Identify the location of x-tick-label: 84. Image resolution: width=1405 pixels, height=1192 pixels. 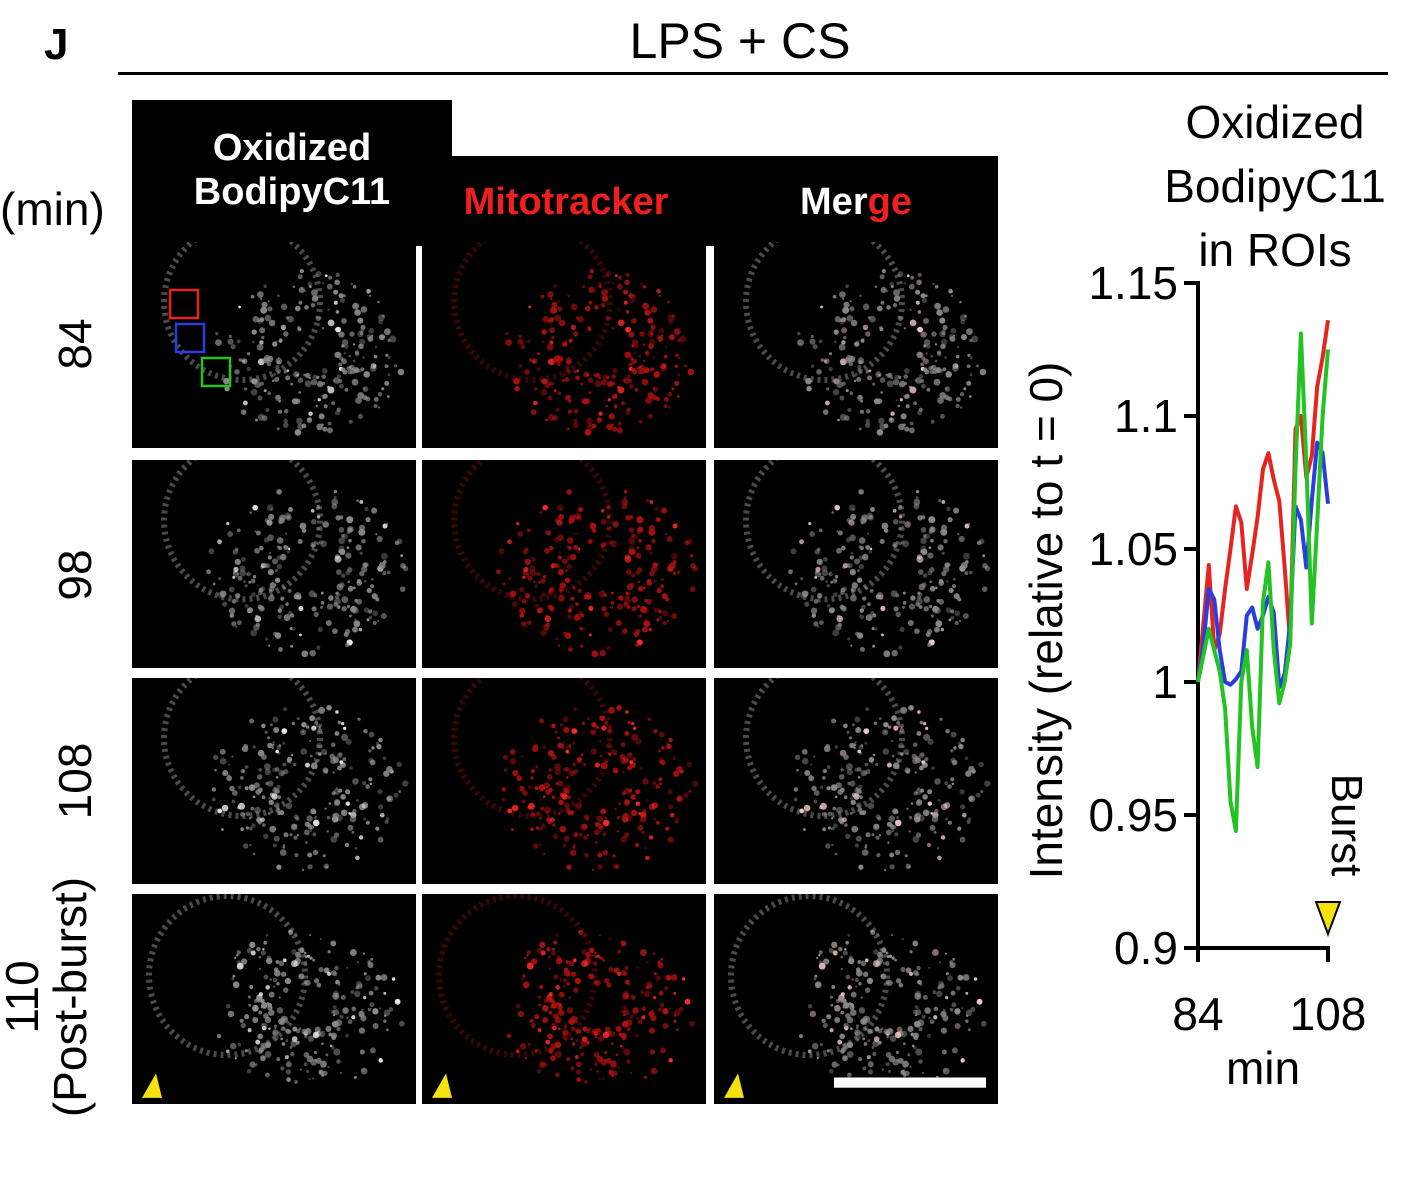
(1197, 1014).